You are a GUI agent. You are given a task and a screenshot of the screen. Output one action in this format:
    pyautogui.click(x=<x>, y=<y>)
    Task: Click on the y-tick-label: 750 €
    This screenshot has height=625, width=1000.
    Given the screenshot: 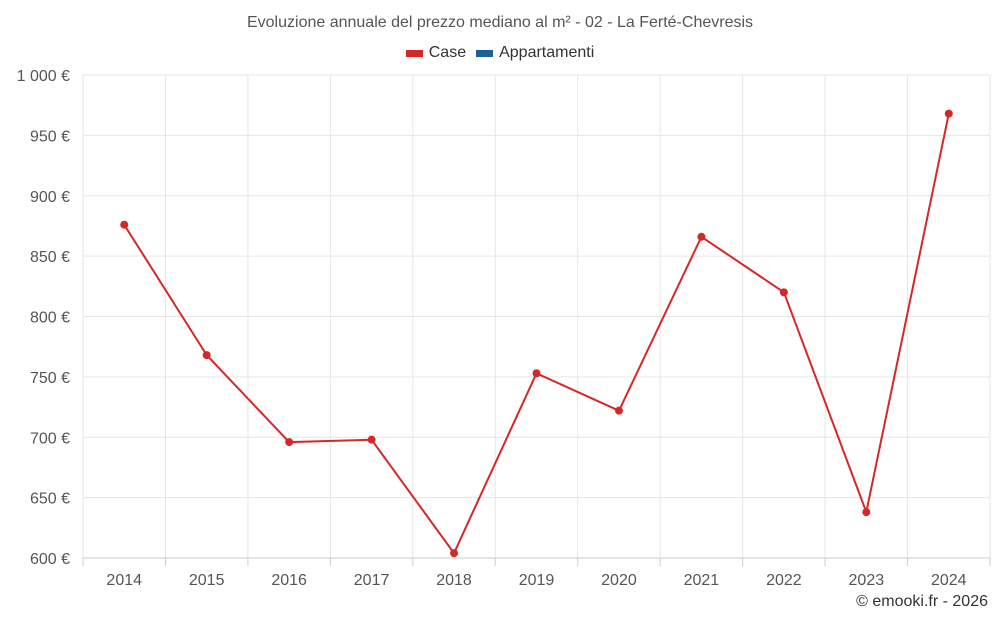 What is the action you would take?
    pyautogui.click(x=50, y=378)
    